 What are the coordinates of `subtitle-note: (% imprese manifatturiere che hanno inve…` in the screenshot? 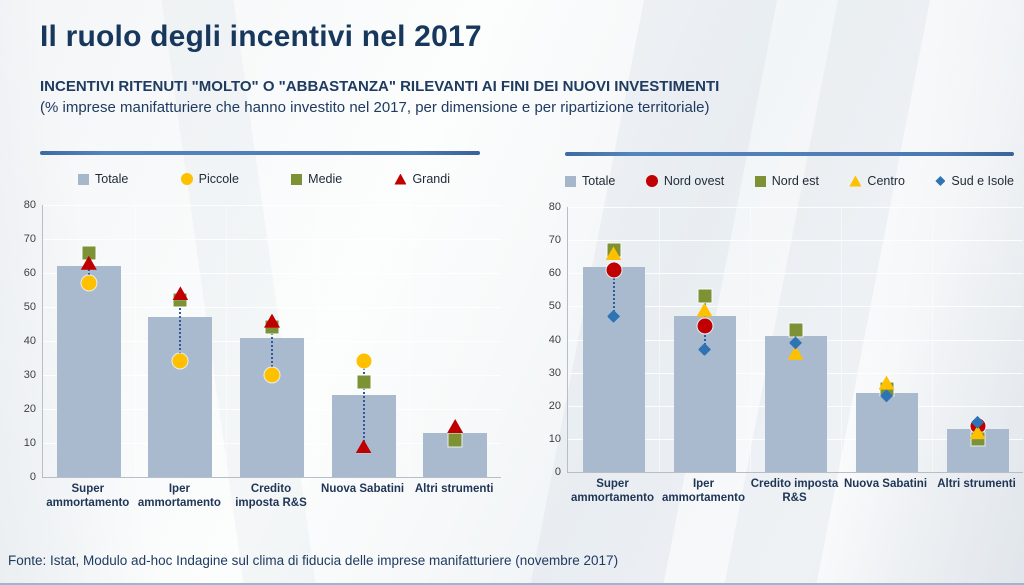 It's located at (375, 107).